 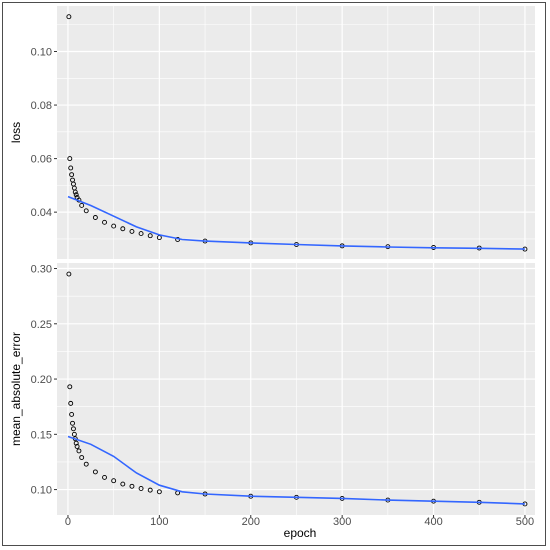 I want to click on x-tick-label: 300, so click(x=342, y=522).